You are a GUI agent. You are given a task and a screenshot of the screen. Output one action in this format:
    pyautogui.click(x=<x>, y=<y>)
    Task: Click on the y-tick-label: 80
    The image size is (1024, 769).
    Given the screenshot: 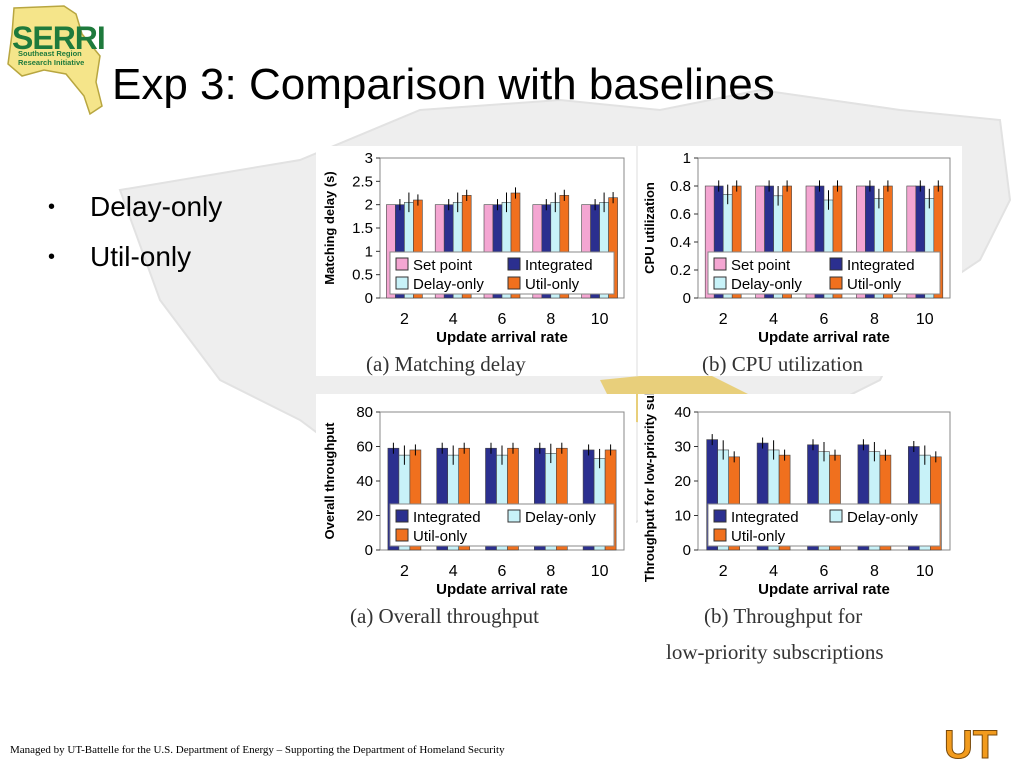 What is the action you would take?
    pyautogui.click(x=364, y=412)
    